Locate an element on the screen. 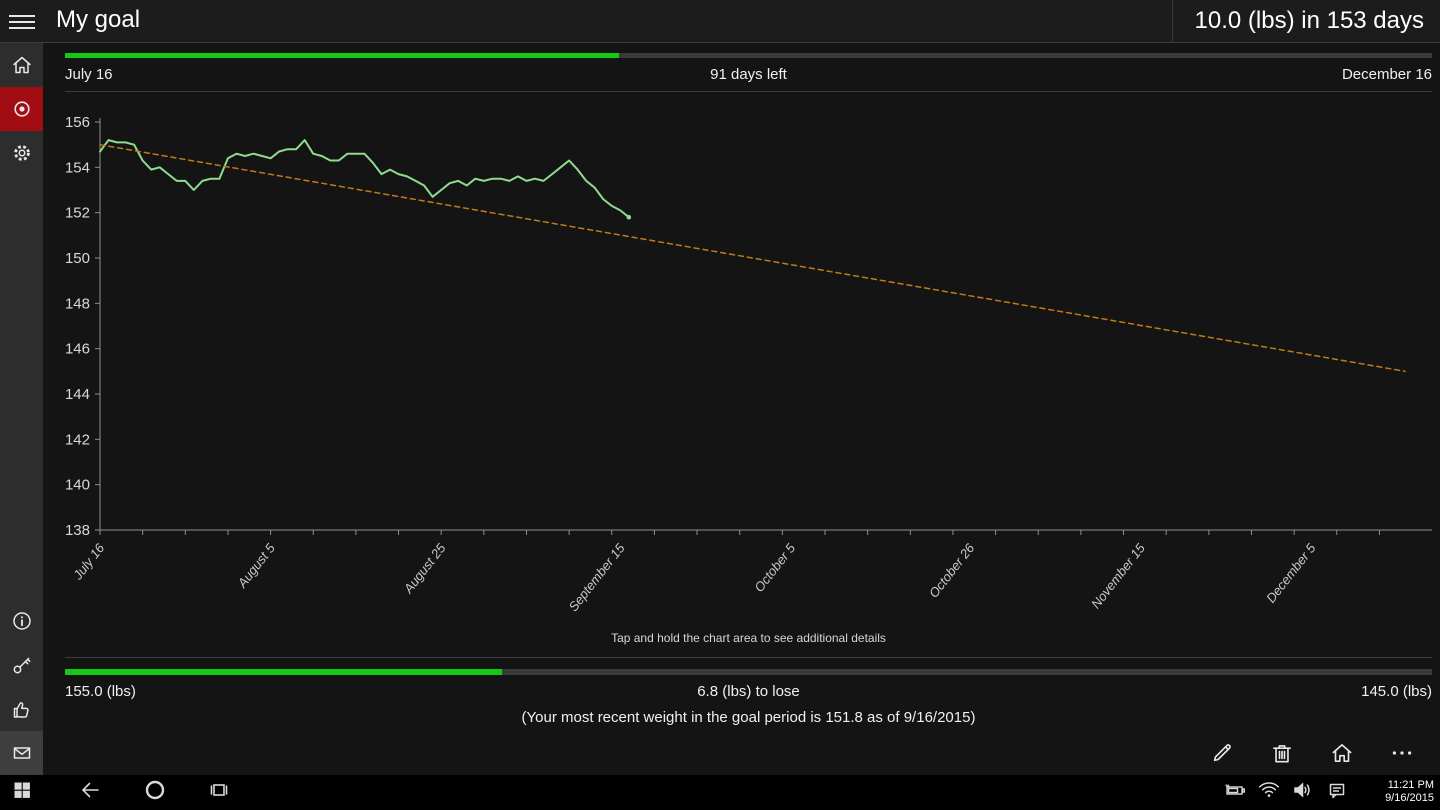 The image size is (1440, 810). goal-timeline-labels: July 16 91 days left December 16 is located at coordinates (748, 76).